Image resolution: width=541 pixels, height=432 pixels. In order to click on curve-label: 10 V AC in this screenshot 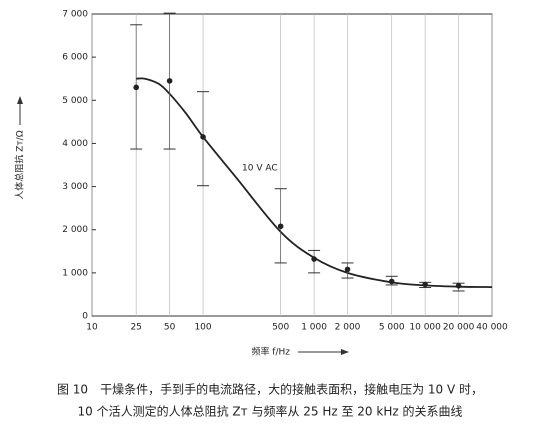, I will do `click(260, 169)`.